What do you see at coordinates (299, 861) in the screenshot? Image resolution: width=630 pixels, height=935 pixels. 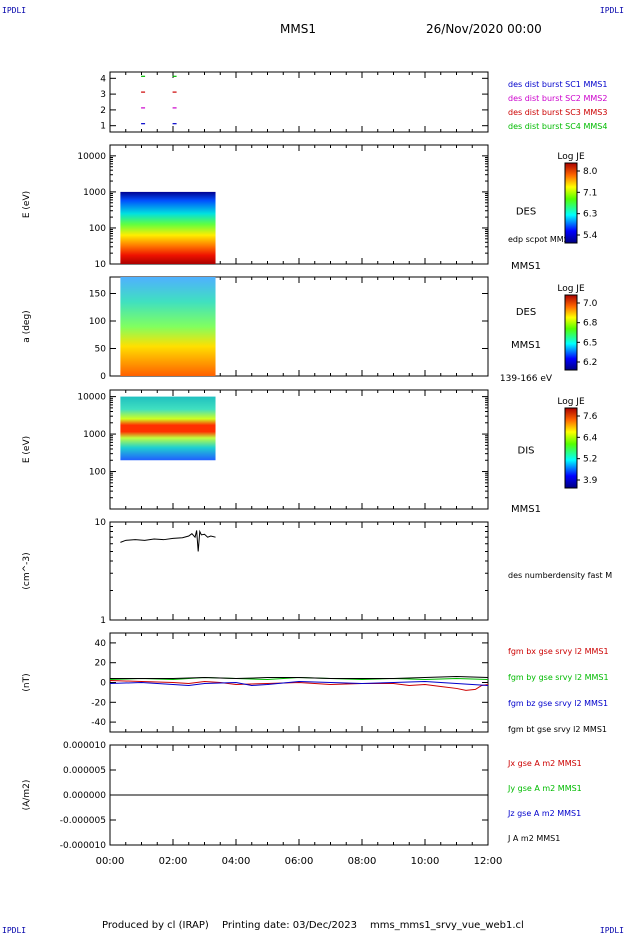 I see `time-tick-label: 06:00` at bounding box center [299, 861].